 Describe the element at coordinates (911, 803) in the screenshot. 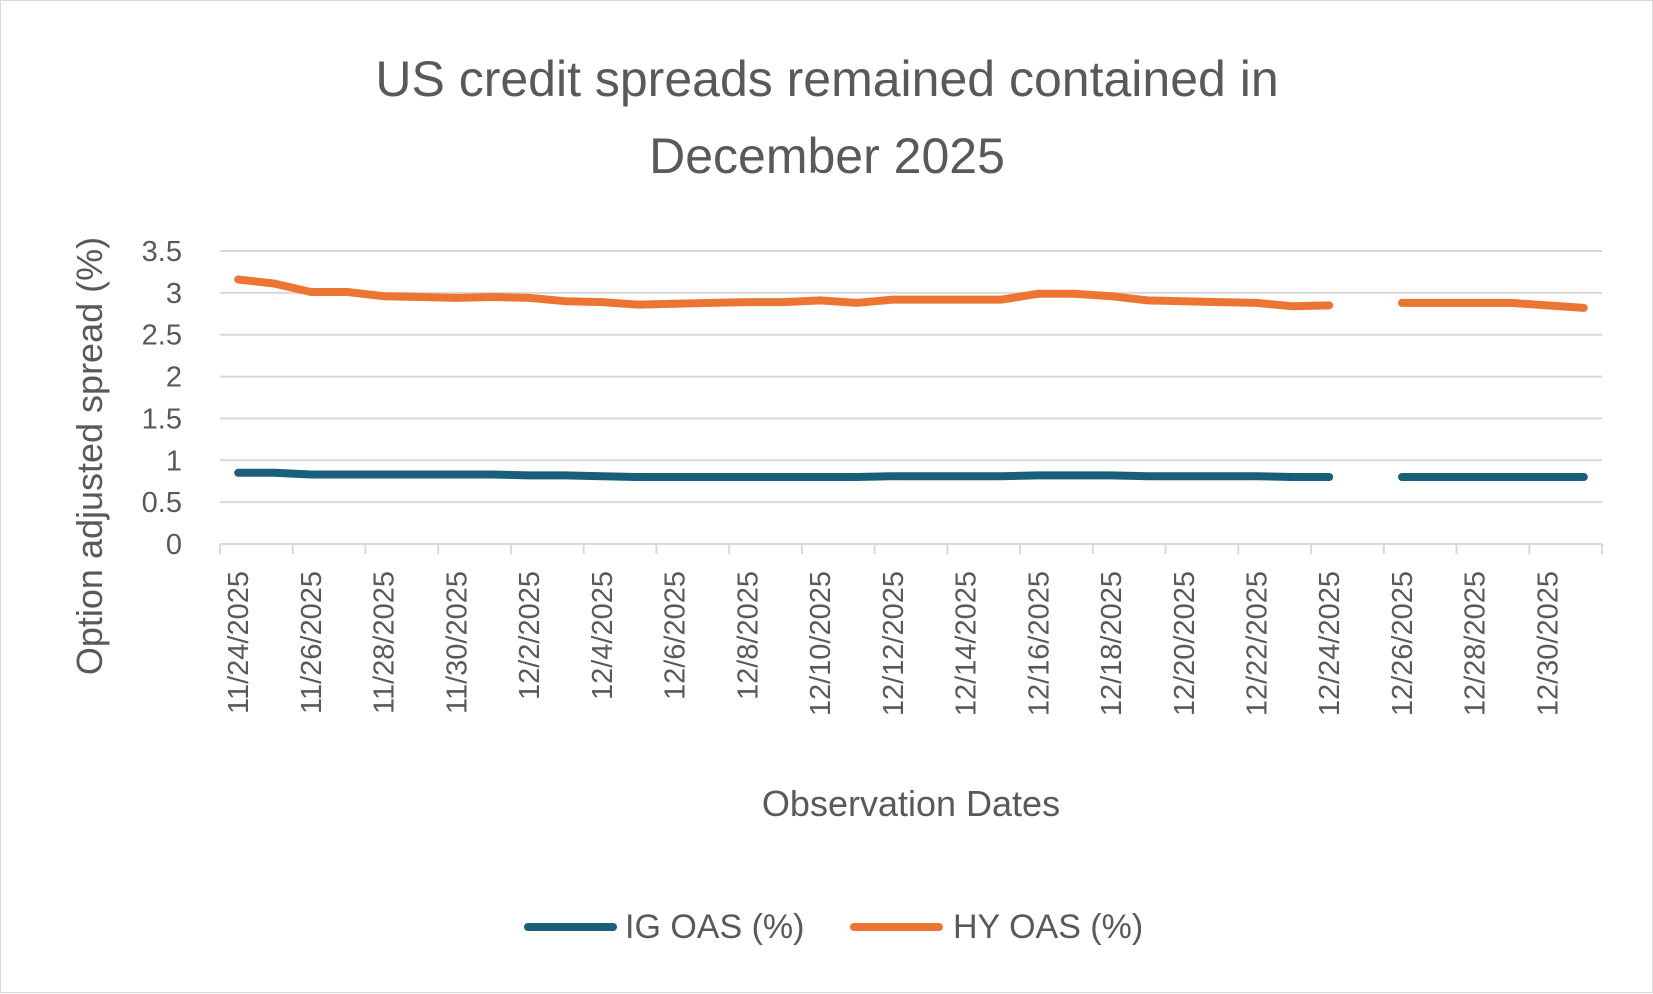

I see `x-axis-title: Observation Dates` at that location.